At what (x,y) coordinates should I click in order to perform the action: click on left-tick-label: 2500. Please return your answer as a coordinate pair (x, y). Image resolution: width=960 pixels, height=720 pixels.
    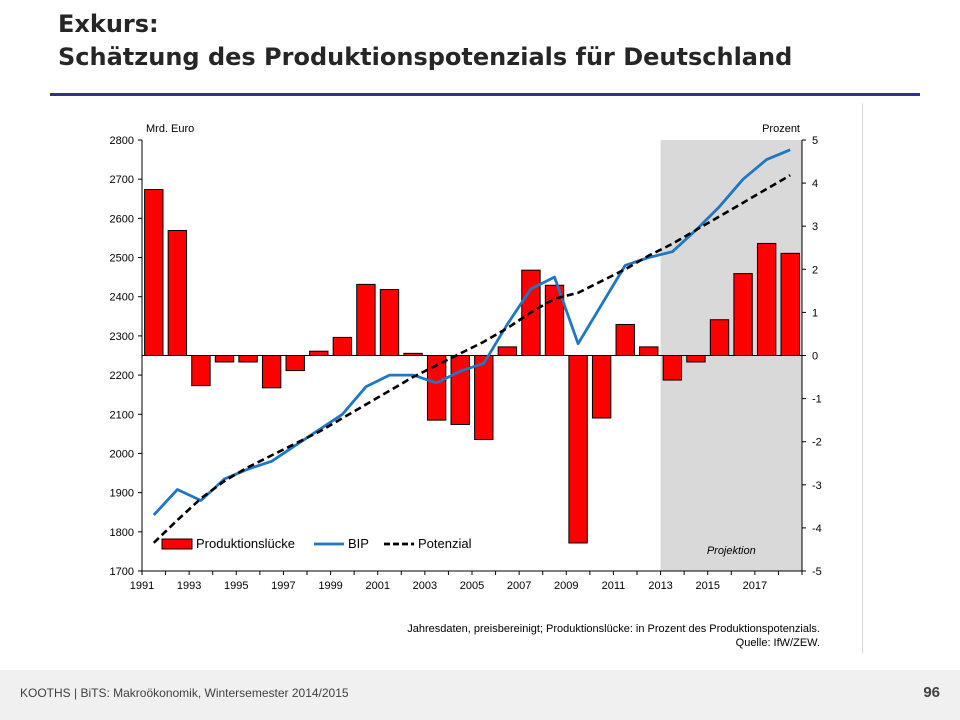
    Looking at the image, I should click on (122, 259).